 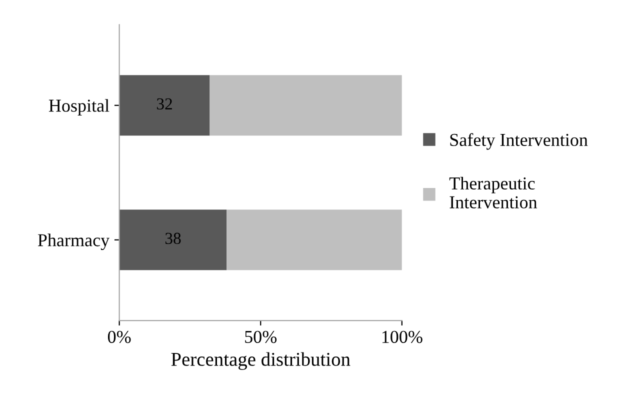 I want to click on data-label: 38, so click(x=173, y=238).